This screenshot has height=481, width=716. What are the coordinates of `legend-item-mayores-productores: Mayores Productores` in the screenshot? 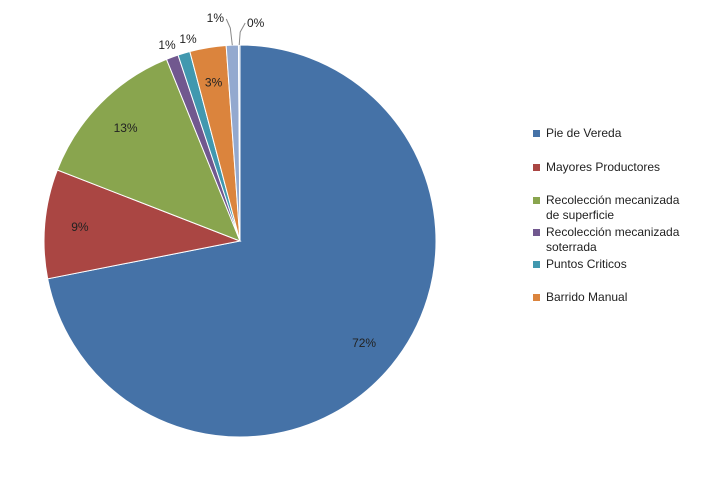 It's located at (596, 167).